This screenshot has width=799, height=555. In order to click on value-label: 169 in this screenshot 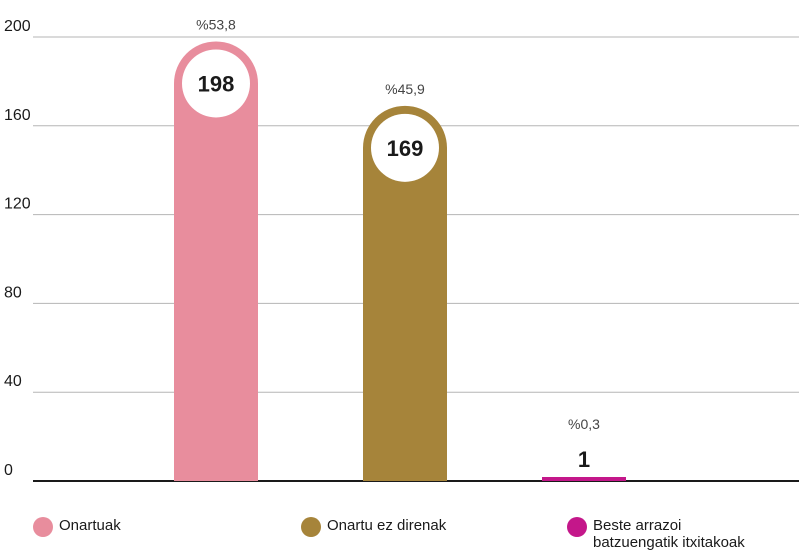, I will do `click(405, 148)`.